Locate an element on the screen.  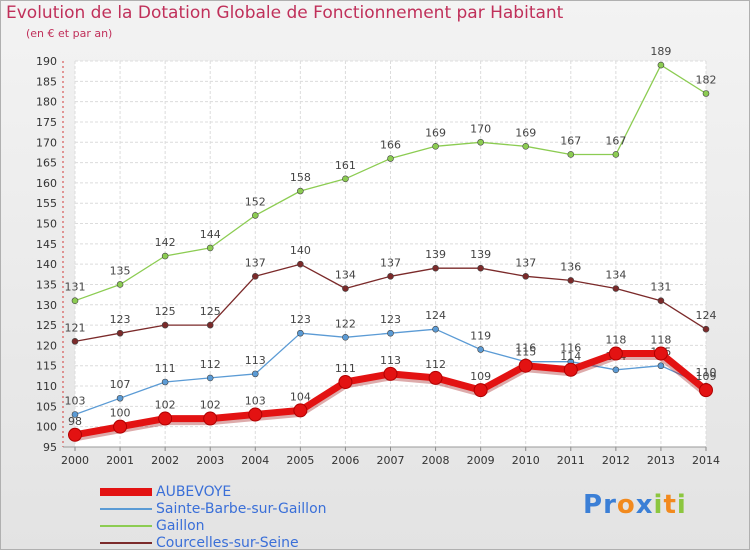
y-tick-label: 95 is located at coordinates (50, 447).